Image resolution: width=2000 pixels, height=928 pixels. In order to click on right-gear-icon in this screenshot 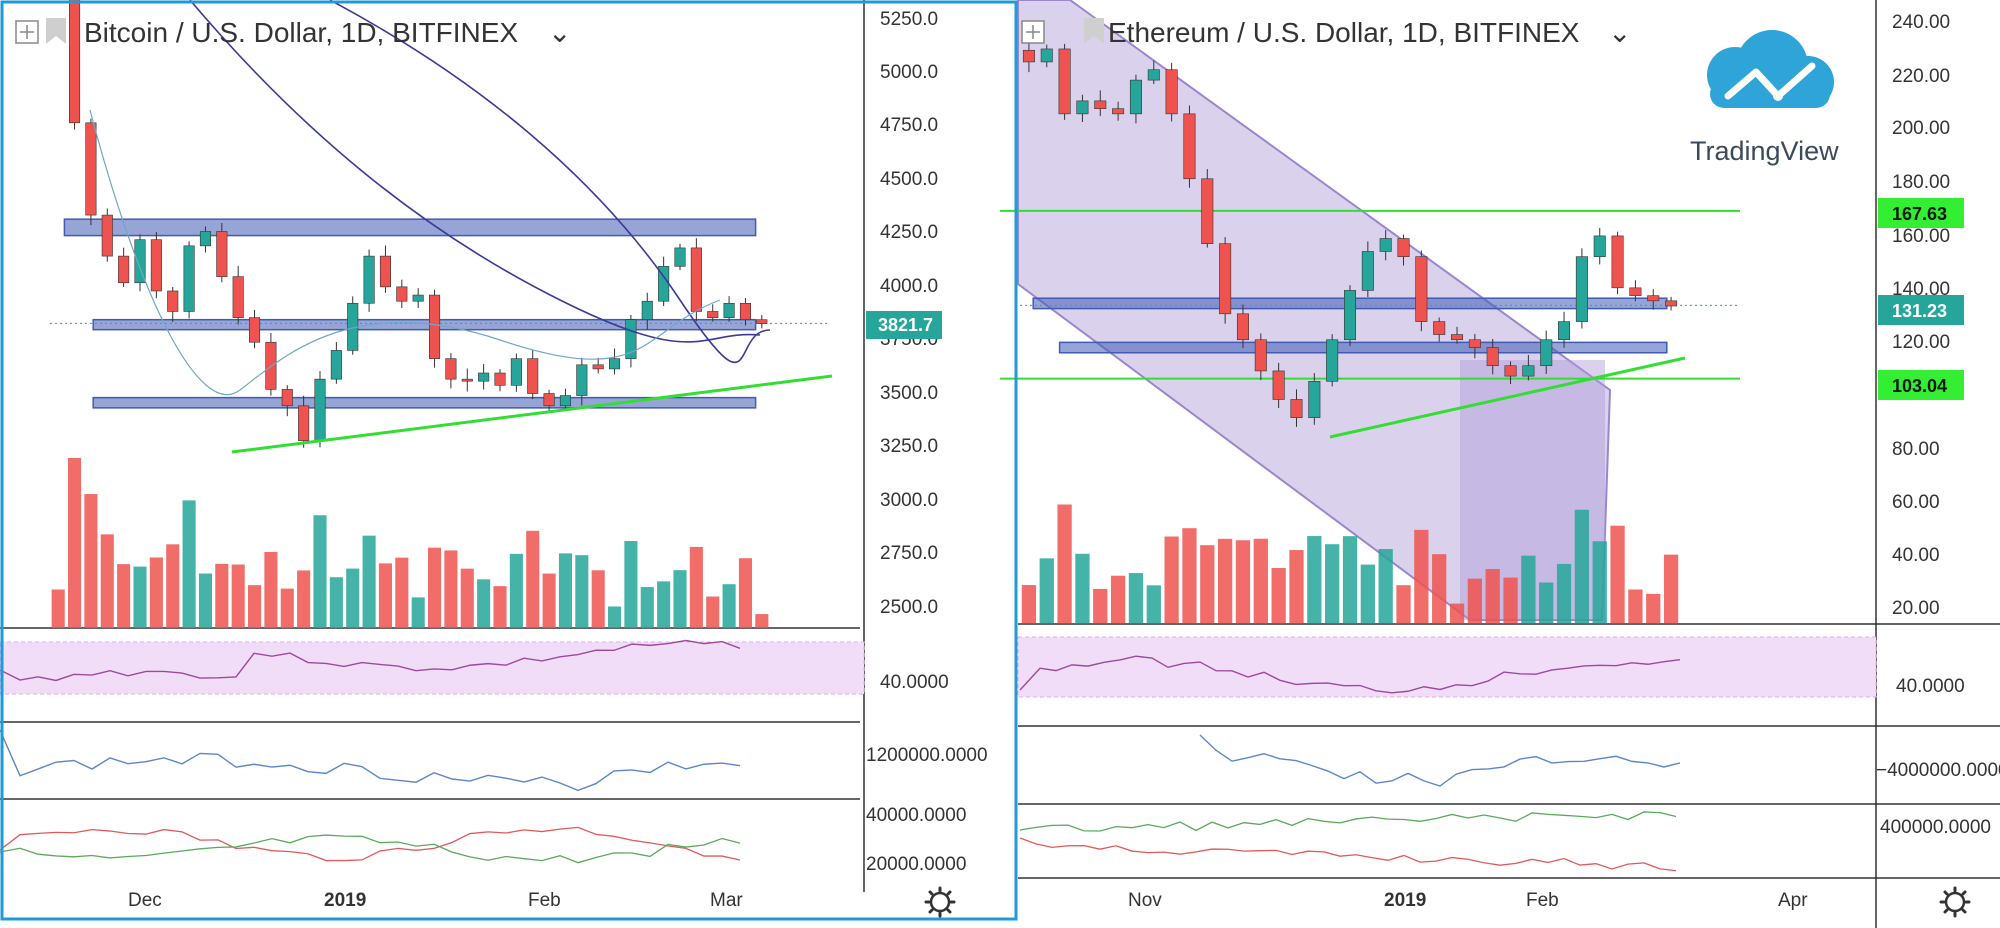, I will do `click(1955, 902)`.